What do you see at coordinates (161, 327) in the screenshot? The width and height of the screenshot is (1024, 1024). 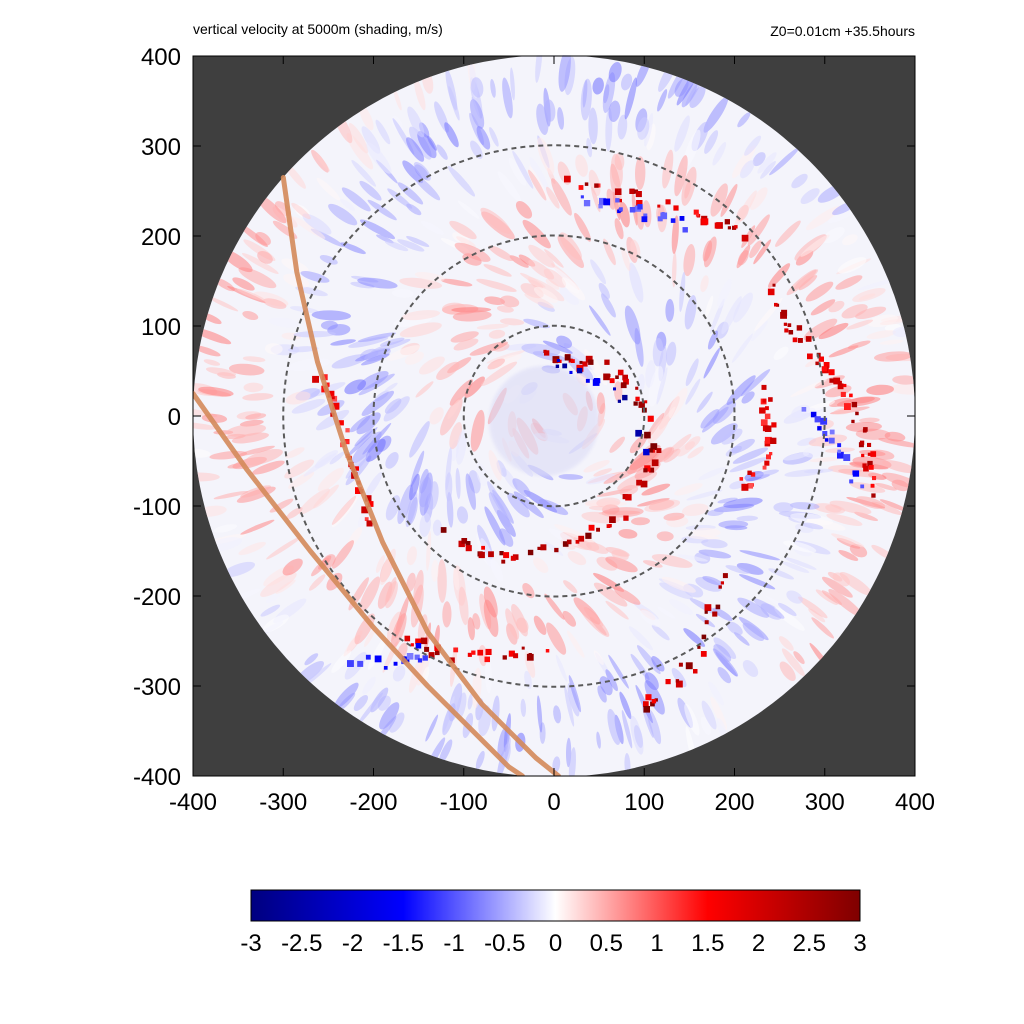 I see `y-tick-label: 100` at bounding box center [161, 327].